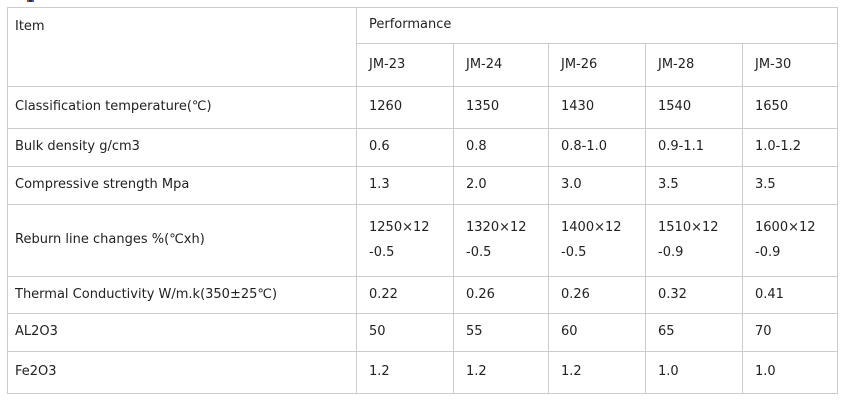 The height and width of the screenshot is (402, 851). Describe the element at coordinates (182, 185) in the screenshot. I see `row-label: Compressive strength Mpa` at that location.